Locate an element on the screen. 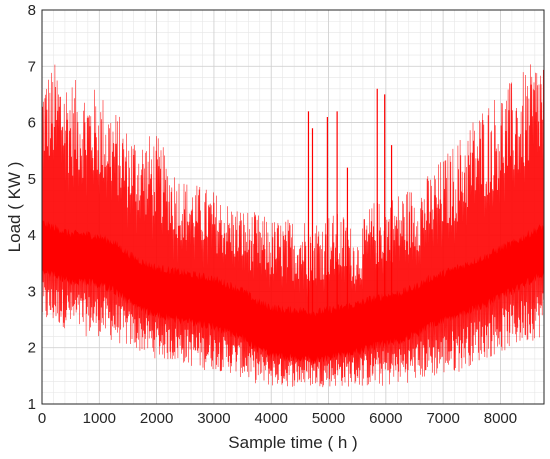 Image resolution: width=550 pixels, height=459 pixels. x-tick-label: 8000 is located at coordinates (500, 418).